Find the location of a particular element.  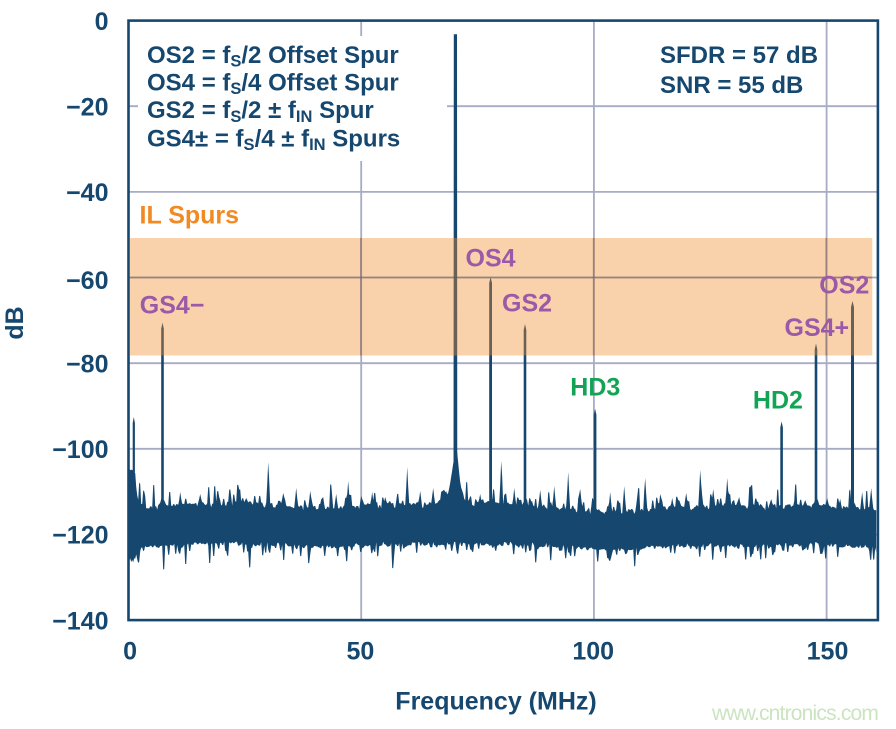

svg-text: SFDR = 57 dB is located at coordinates (739, 55).